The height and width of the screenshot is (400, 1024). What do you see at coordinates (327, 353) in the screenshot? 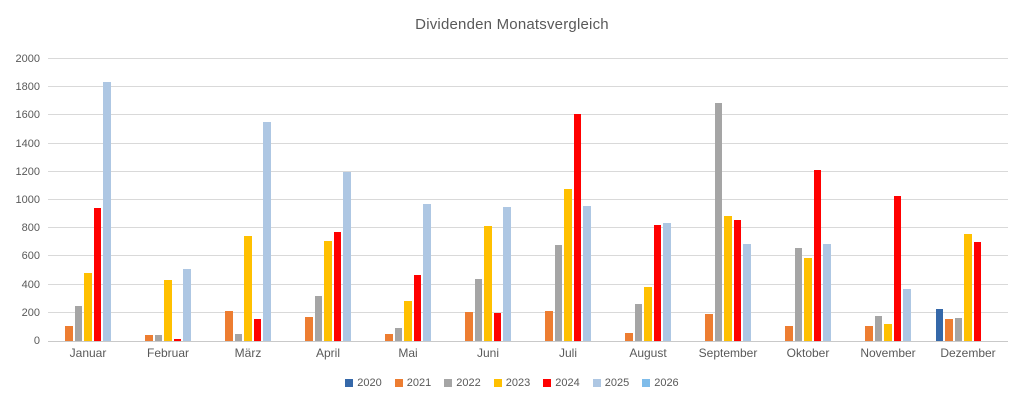
I see `x-label-april: April` at bounding box center [327, 353].